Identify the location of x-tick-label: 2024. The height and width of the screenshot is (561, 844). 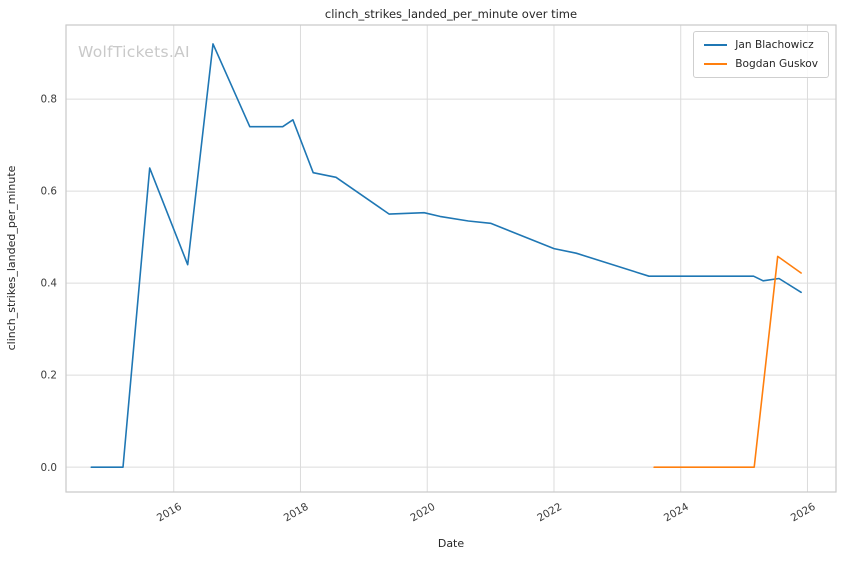
(676, 513).